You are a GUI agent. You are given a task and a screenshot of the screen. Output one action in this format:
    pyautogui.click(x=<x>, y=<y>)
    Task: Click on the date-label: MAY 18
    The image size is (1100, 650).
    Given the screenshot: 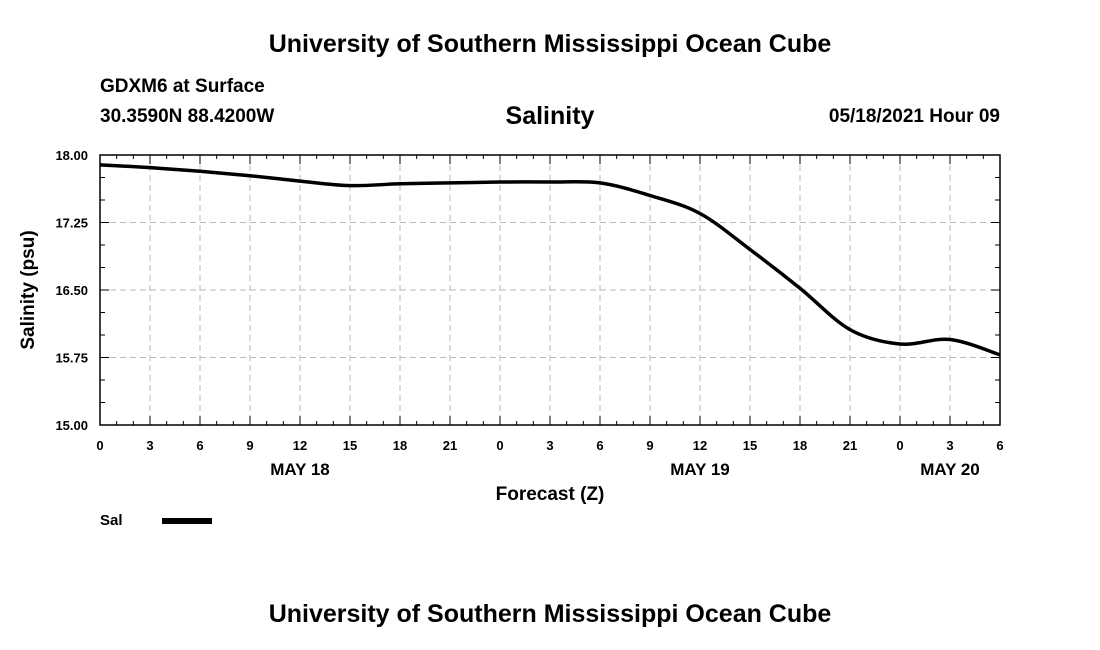 What is the action you would take?
    pyautogui.click(x=300, y=469)
    